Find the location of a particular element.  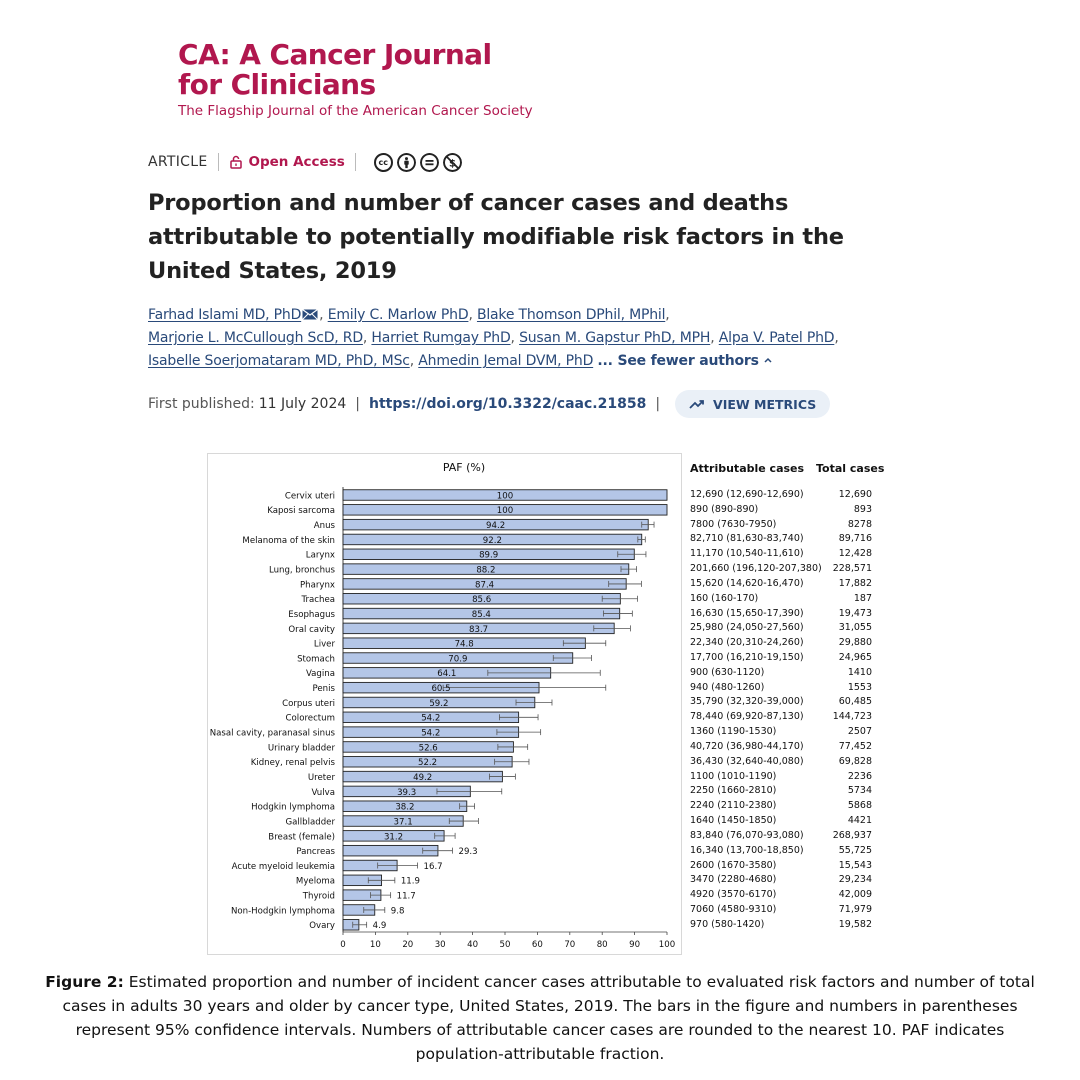

attributable-cases-cell: 12,690 (12,690-12,690) is located at coordinates (747, 494).